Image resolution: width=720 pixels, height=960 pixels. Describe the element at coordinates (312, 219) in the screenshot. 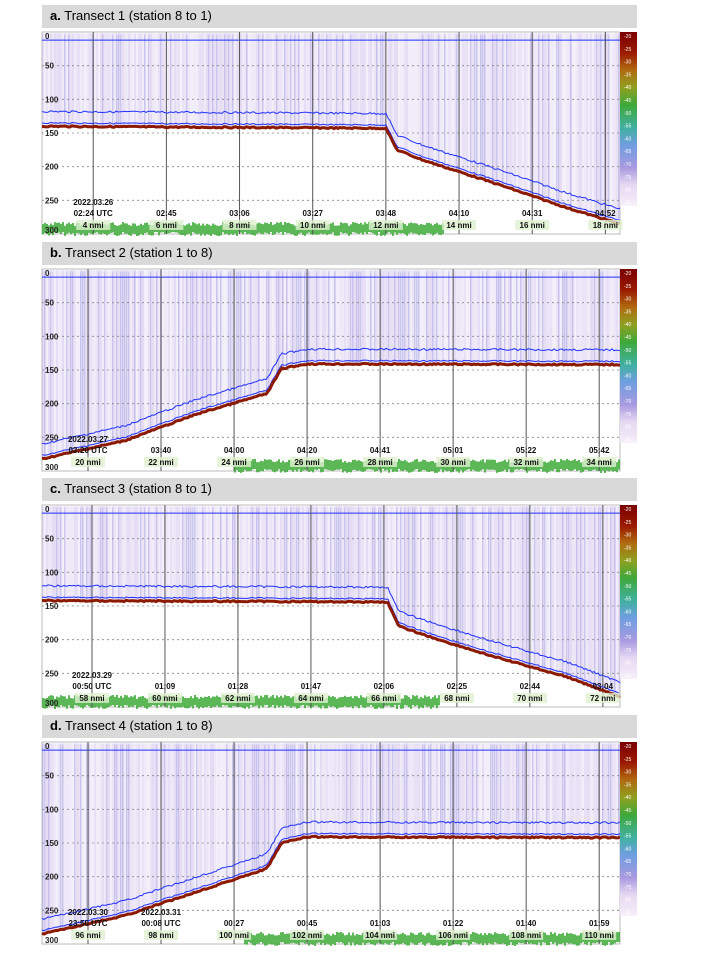

I see `x-label-group: 10 nmi 03:27` at that location.